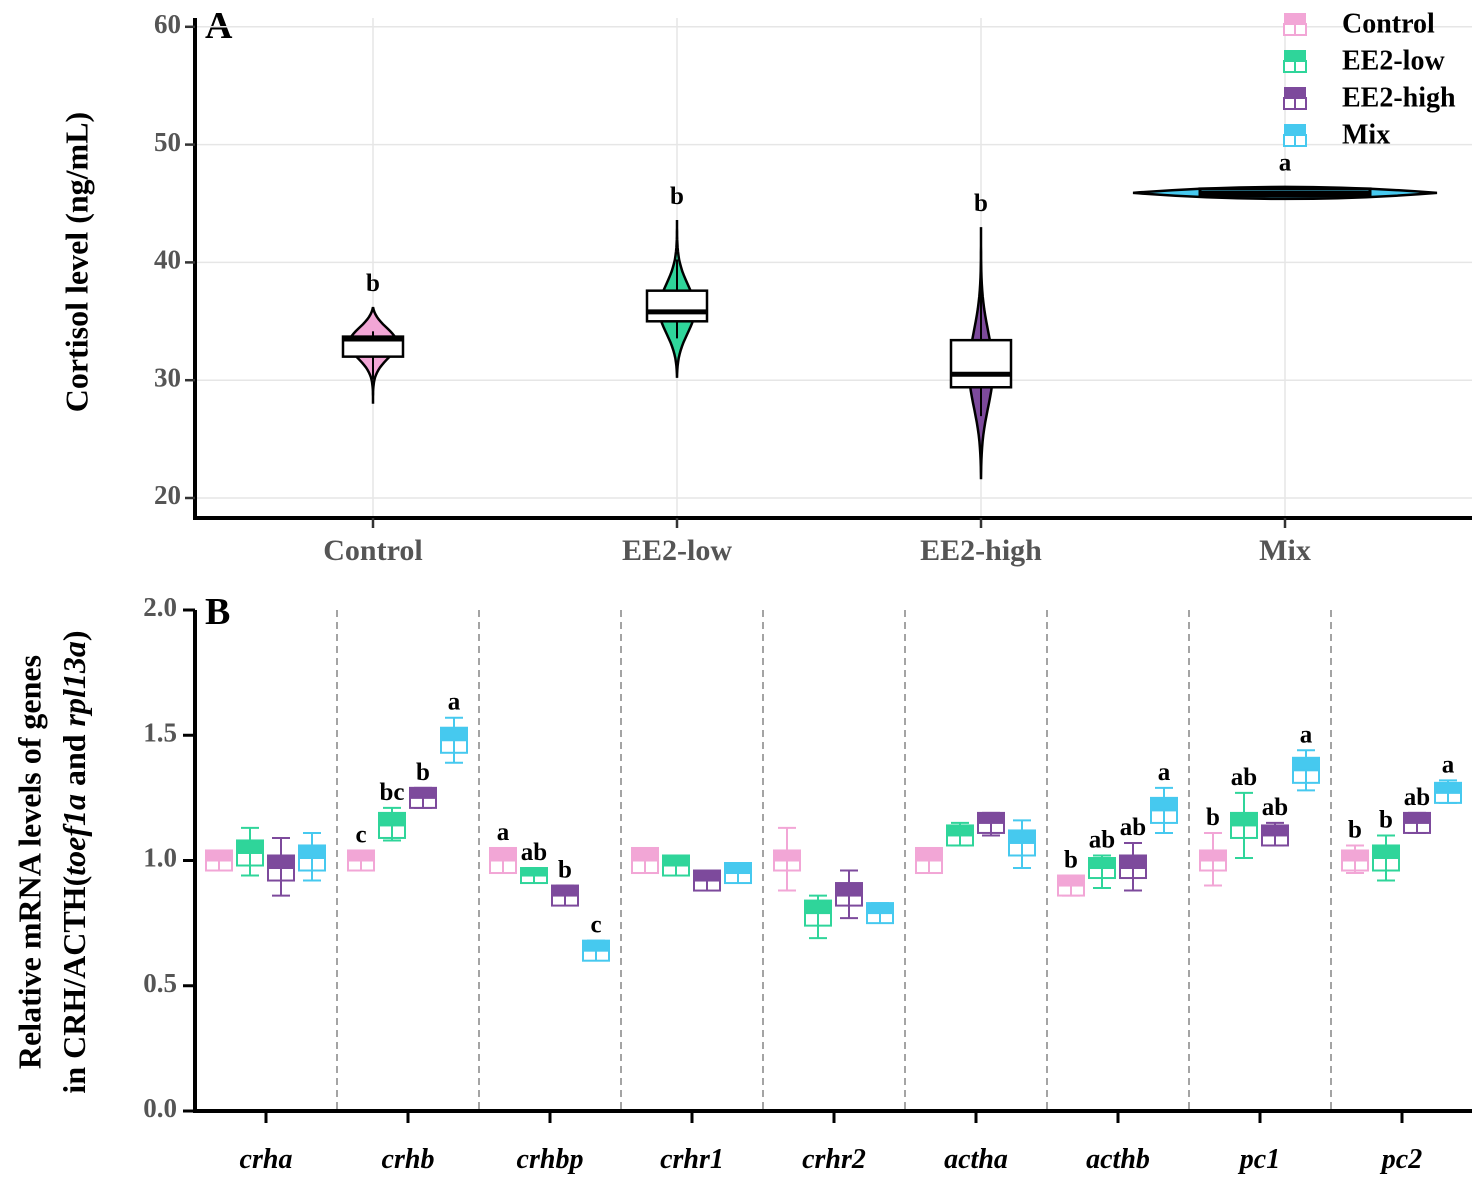  I want to click on gene-label: pc2, so click(1401, 1159).